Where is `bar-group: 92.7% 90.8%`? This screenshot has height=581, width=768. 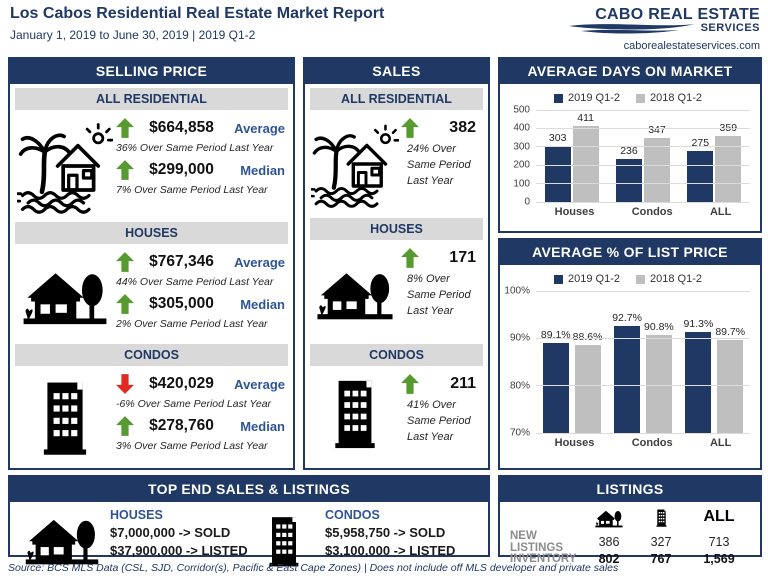 bar-group: 92.7% 90.8% is located at coordinates (643, 362).